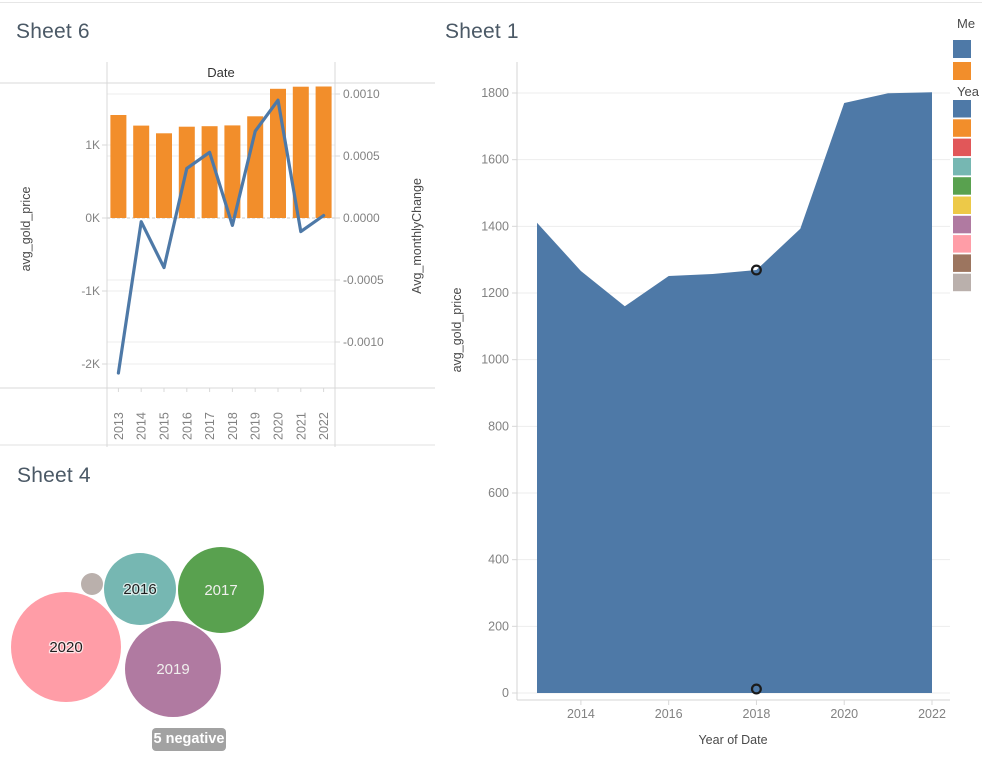 This screenshot has height=764, width=982. What do you see at coordinates (498, 560) in the screenshot?
I see `y-axis-tick-label: 400` at bounding box center [498, 560].